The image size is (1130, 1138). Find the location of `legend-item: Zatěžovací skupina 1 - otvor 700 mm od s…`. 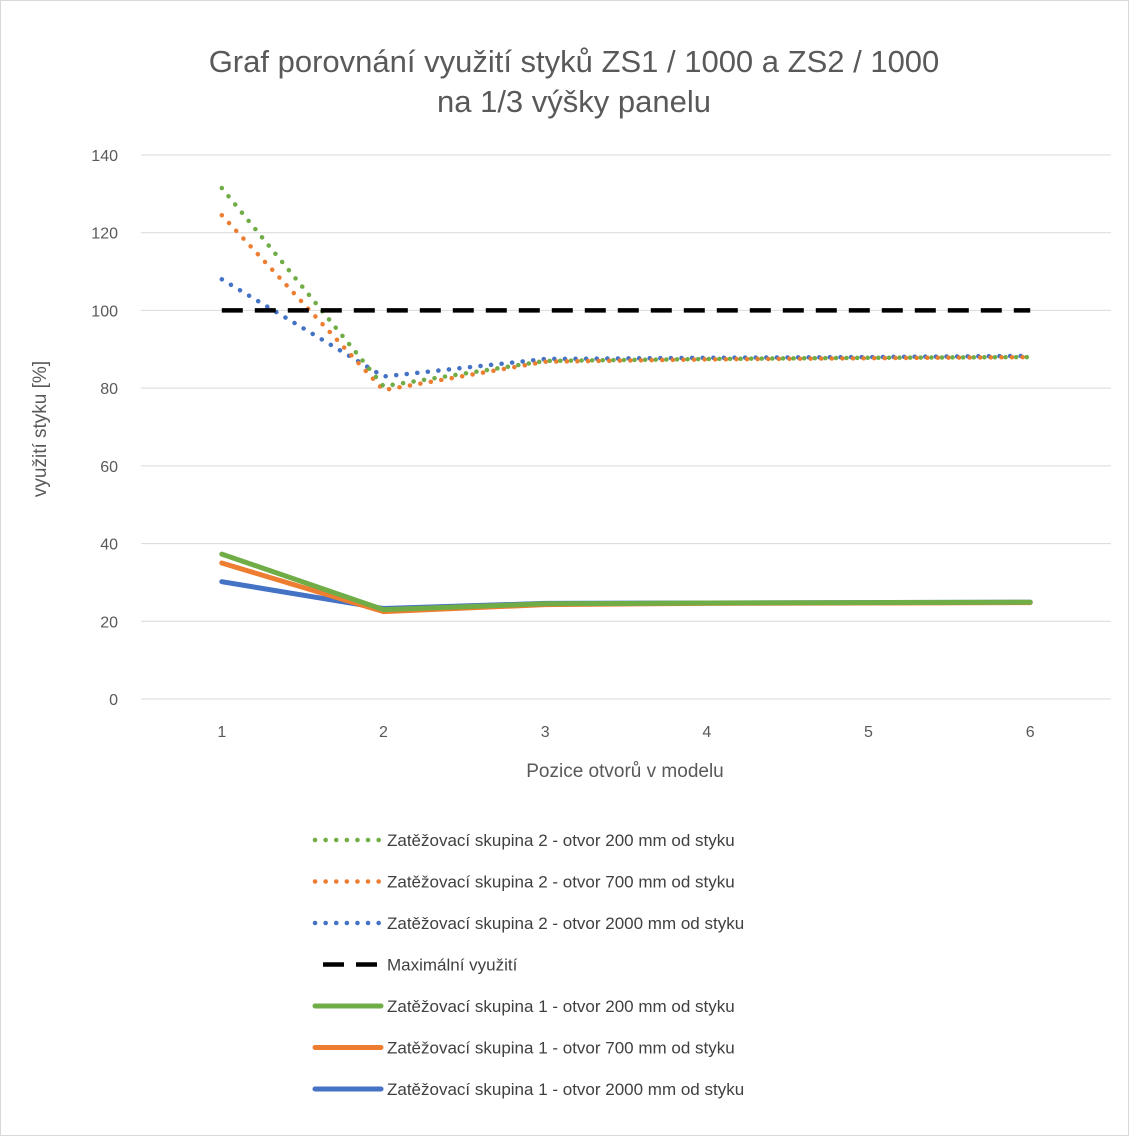

legend-item: Zatěžovací skupina 1 - otvor 700 mm od s… is located at coordinates (525, 1048).